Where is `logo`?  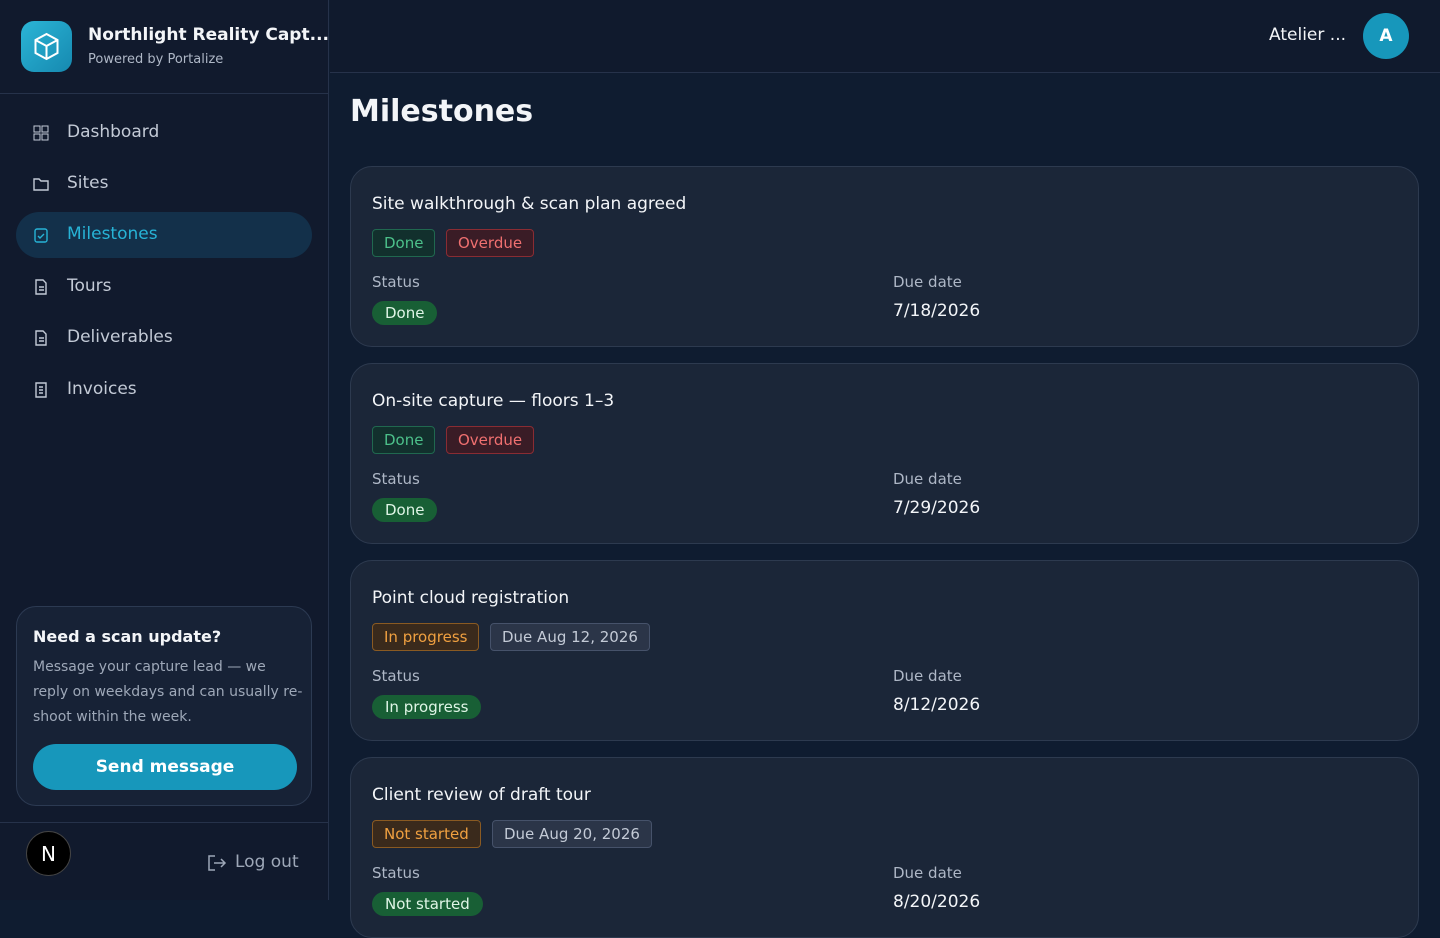 logo is located at coordinates (46, 46).